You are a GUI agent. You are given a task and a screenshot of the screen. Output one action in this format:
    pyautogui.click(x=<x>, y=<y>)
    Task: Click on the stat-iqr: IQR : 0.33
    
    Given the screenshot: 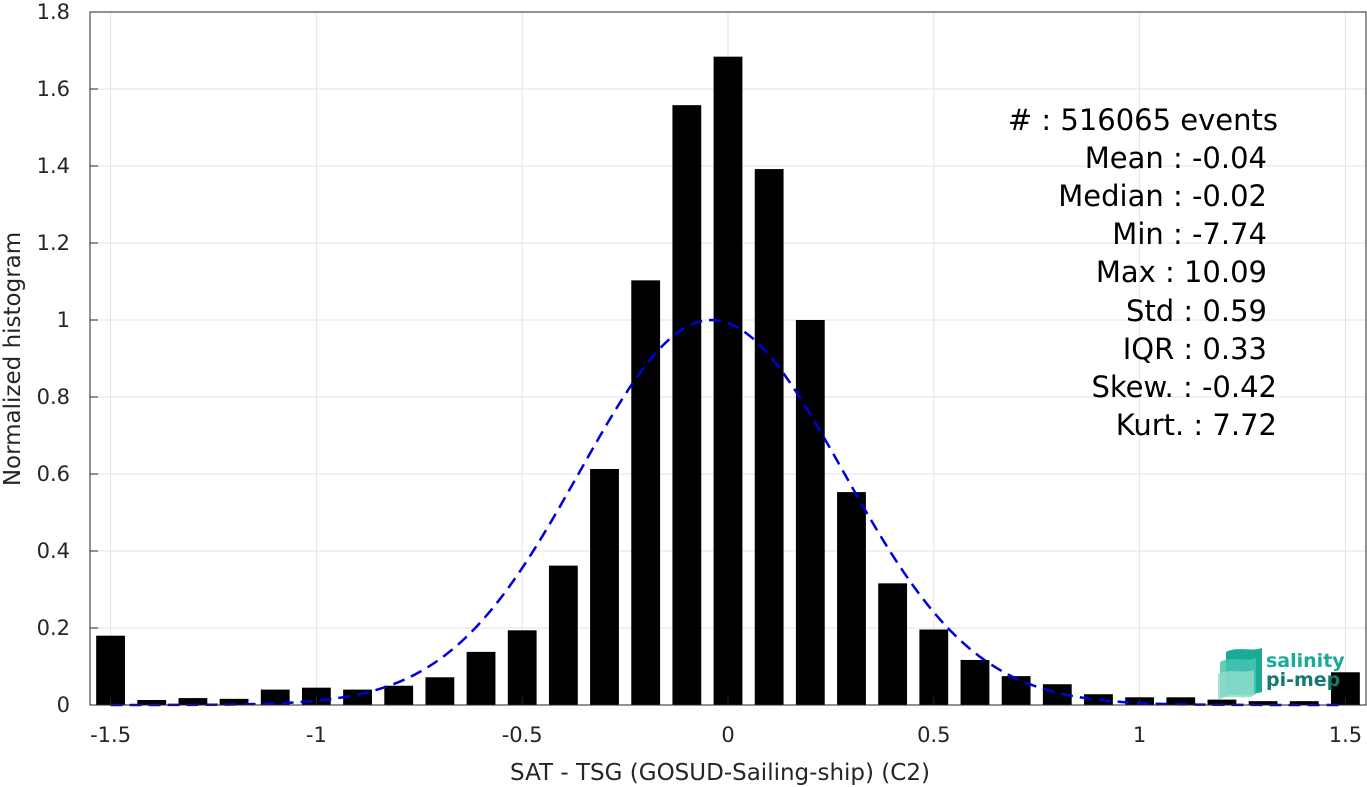 What is the action you would take?
    pyautogui.click(x=1195, y=349)
    